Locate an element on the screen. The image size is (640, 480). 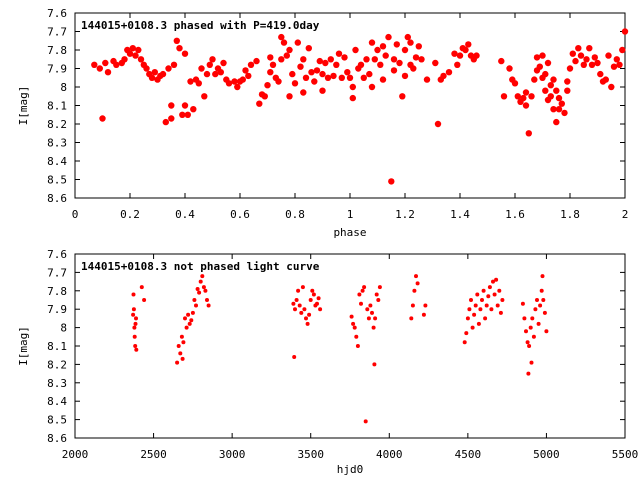
x-tick-label: 2000 is located at coordinates (75, 454).